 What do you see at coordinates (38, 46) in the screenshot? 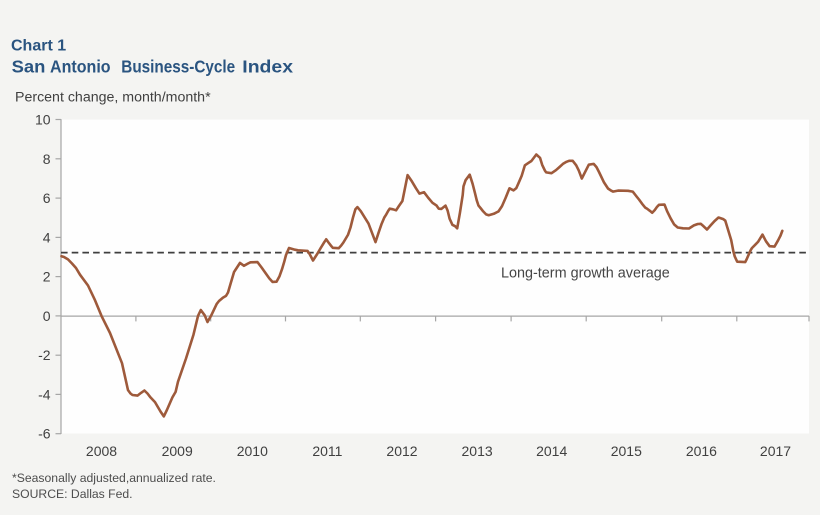
I see `svg-text: Chart 1` at bounding box center [38, 46].